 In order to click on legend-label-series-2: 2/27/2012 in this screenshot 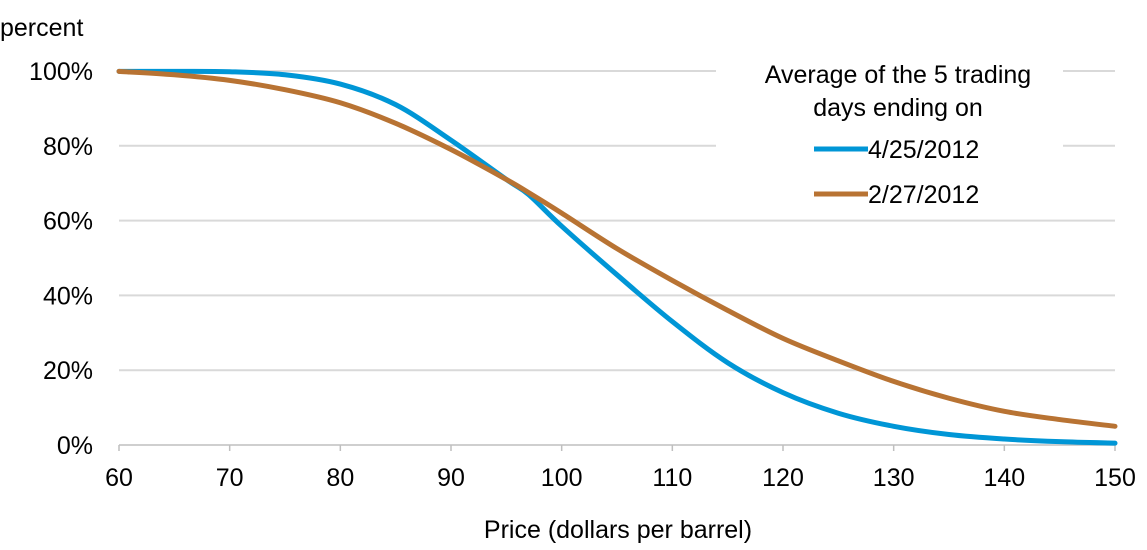, I will do `click(923, 195)`.